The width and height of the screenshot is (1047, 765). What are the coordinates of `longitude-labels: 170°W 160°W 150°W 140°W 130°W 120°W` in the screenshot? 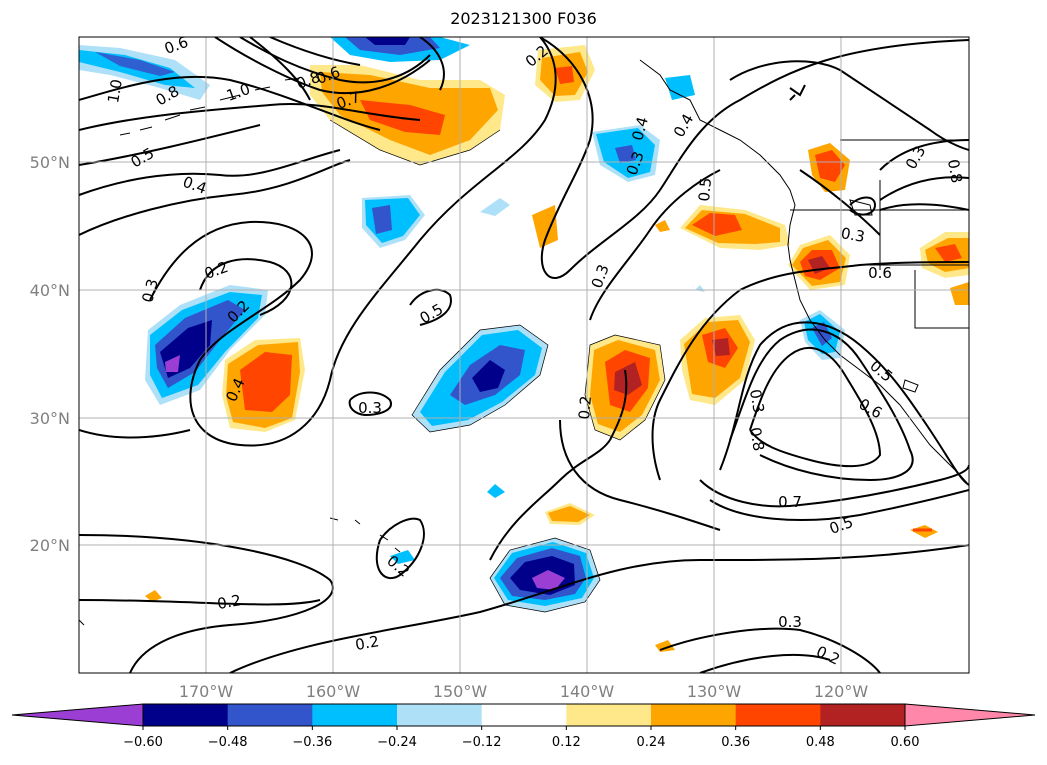 It's located at (524, 691).